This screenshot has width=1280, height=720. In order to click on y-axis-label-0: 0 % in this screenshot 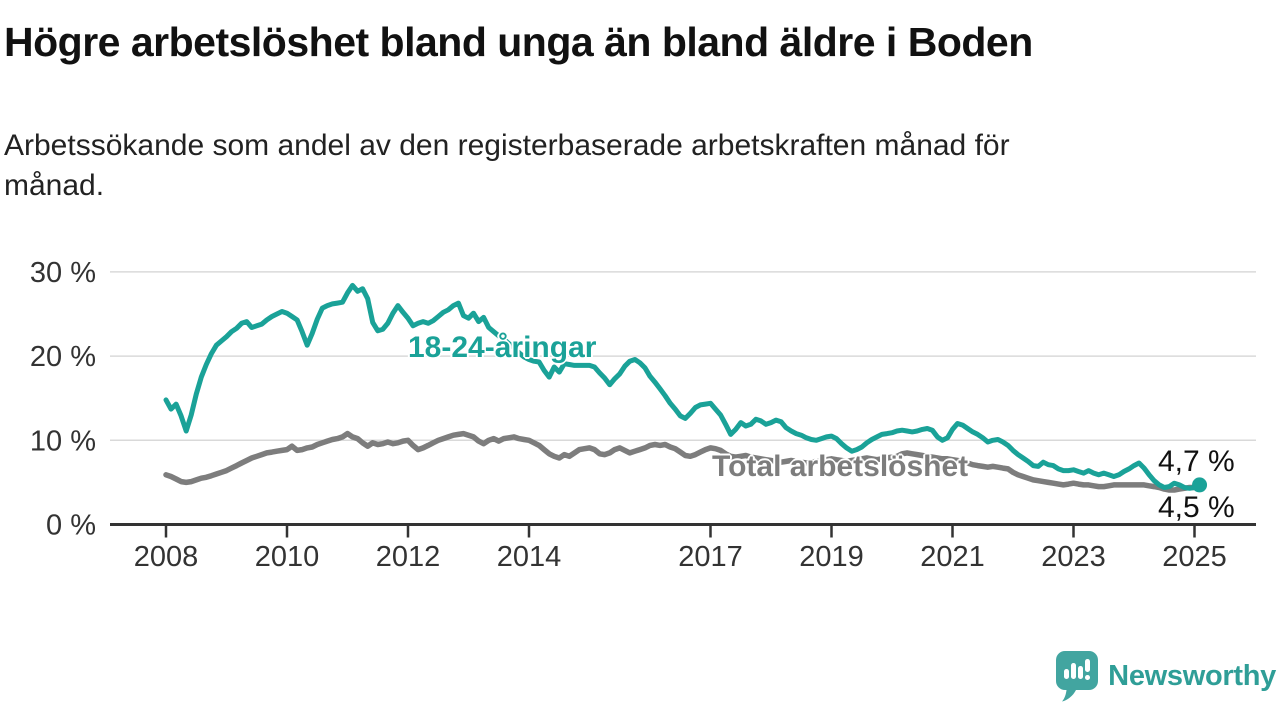, I will do `click(71, 526)`.